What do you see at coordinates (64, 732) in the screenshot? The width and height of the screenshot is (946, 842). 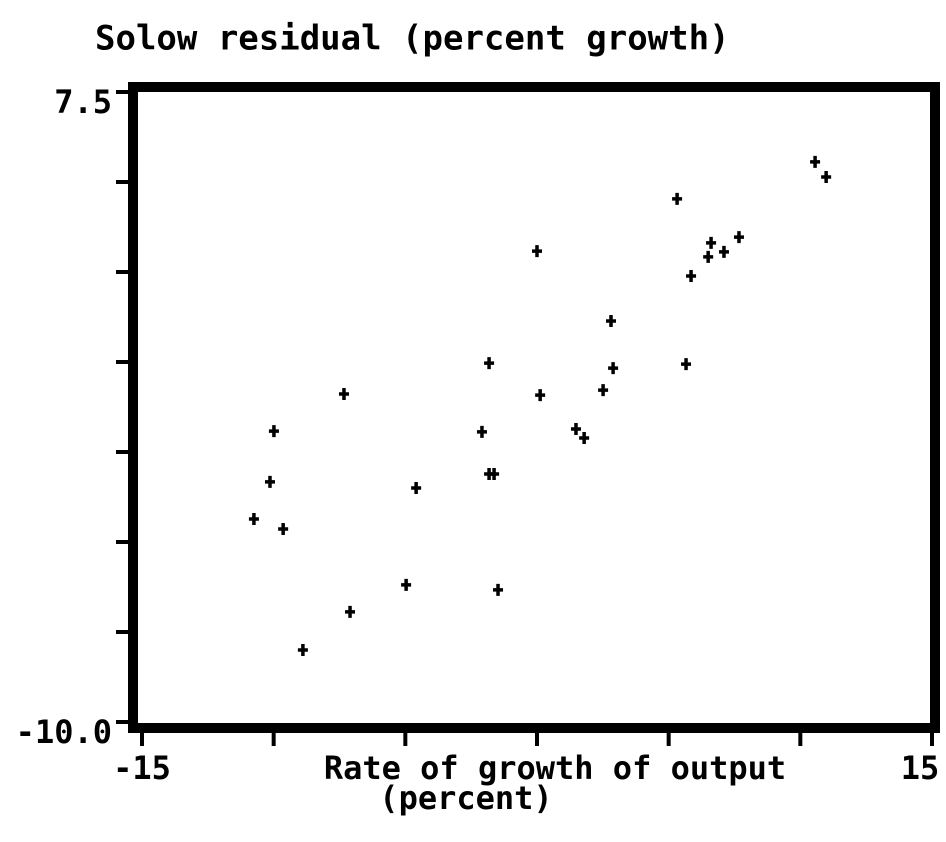 I see `y-tick-label: -10.0` at bounding box center [64, 732].